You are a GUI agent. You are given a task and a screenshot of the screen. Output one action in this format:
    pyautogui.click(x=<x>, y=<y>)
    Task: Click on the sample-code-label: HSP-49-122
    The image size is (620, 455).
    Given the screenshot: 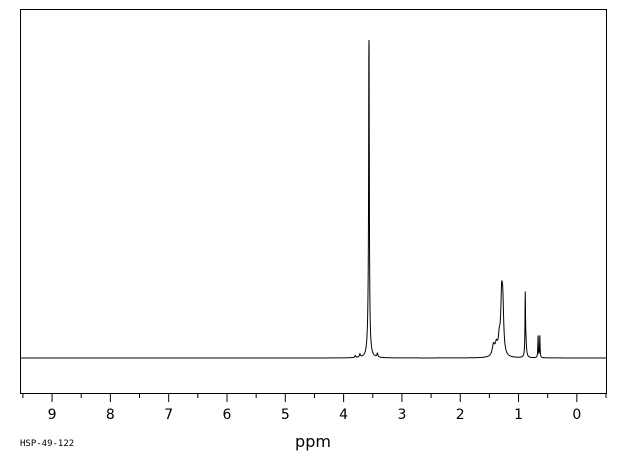 What is the action you would take?
    pyautogui.click(x=47, y=444)
    